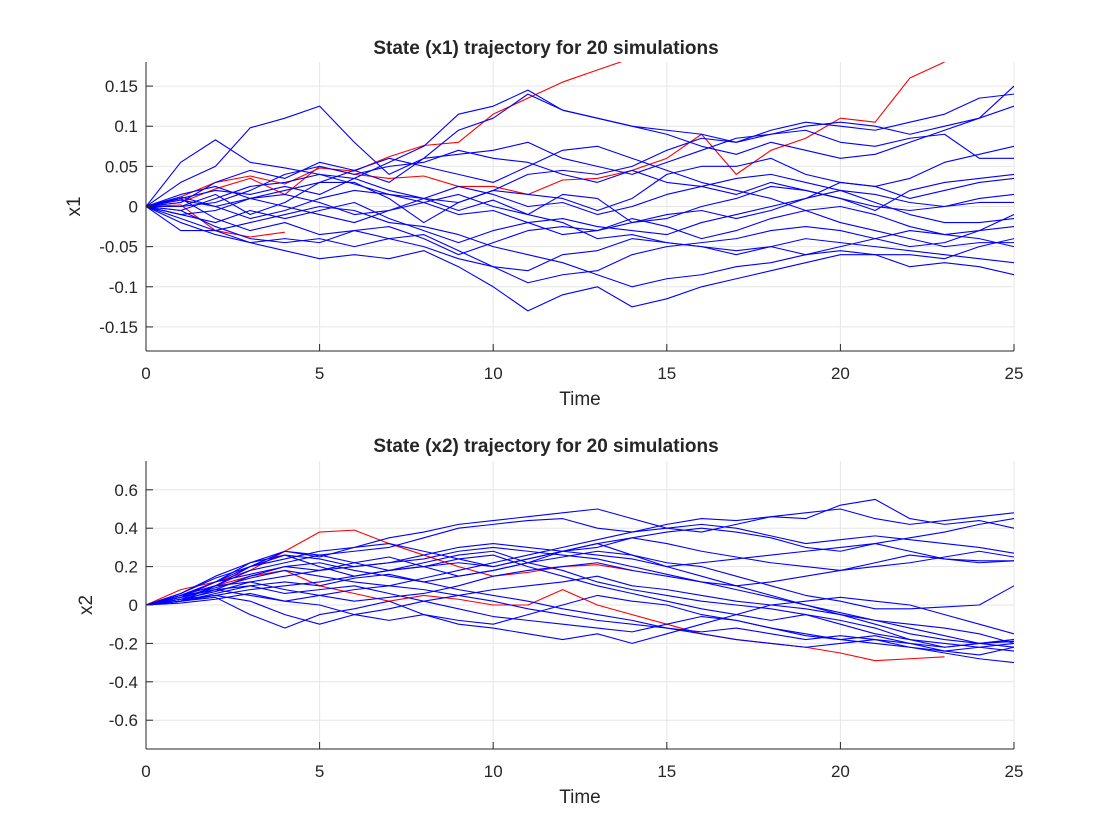  Describe the element at coordinates (123, 643) in the screenshot. I see `y-tick-label: -0.2` at that location.